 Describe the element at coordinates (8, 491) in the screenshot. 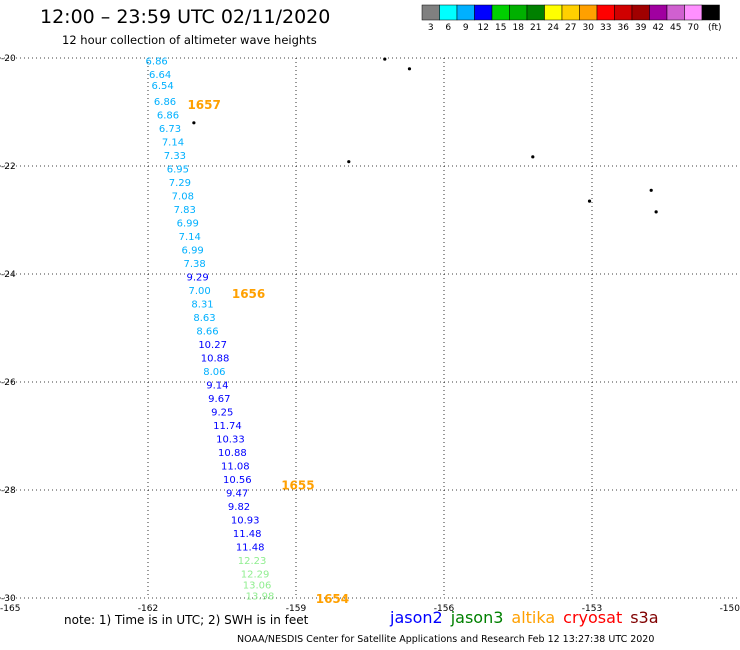

I see `lat-label: -28` at that location.